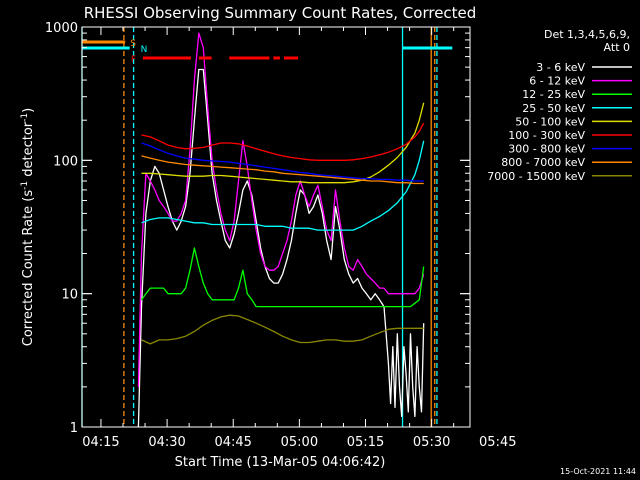 This screenshot has width=640, height=480. I want to click on x-tick-label: 05:00, so click(299, 442).